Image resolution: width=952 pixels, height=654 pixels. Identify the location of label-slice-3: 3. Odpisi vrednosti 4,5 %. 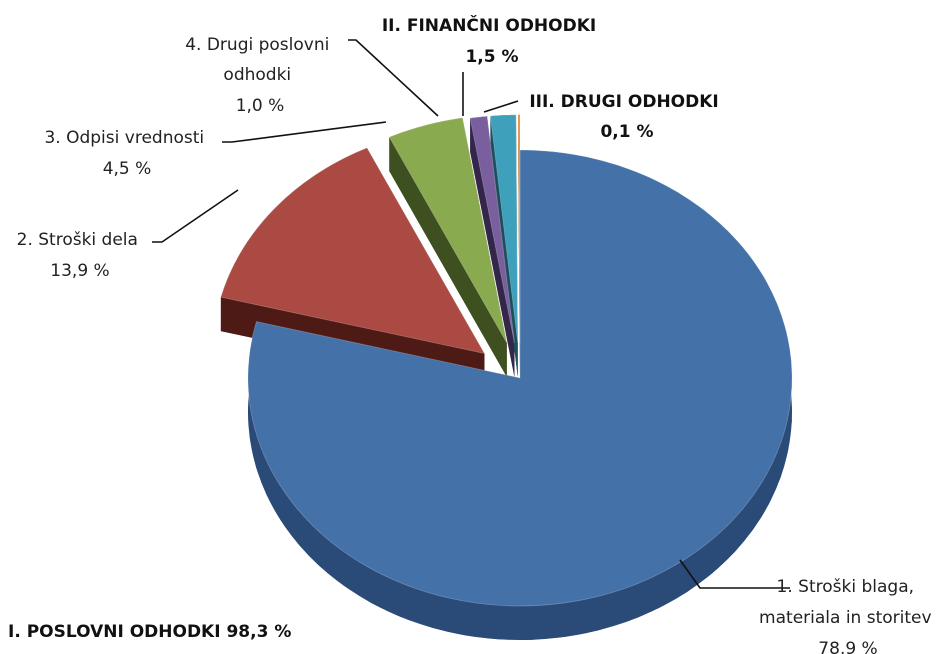
(126, 153).